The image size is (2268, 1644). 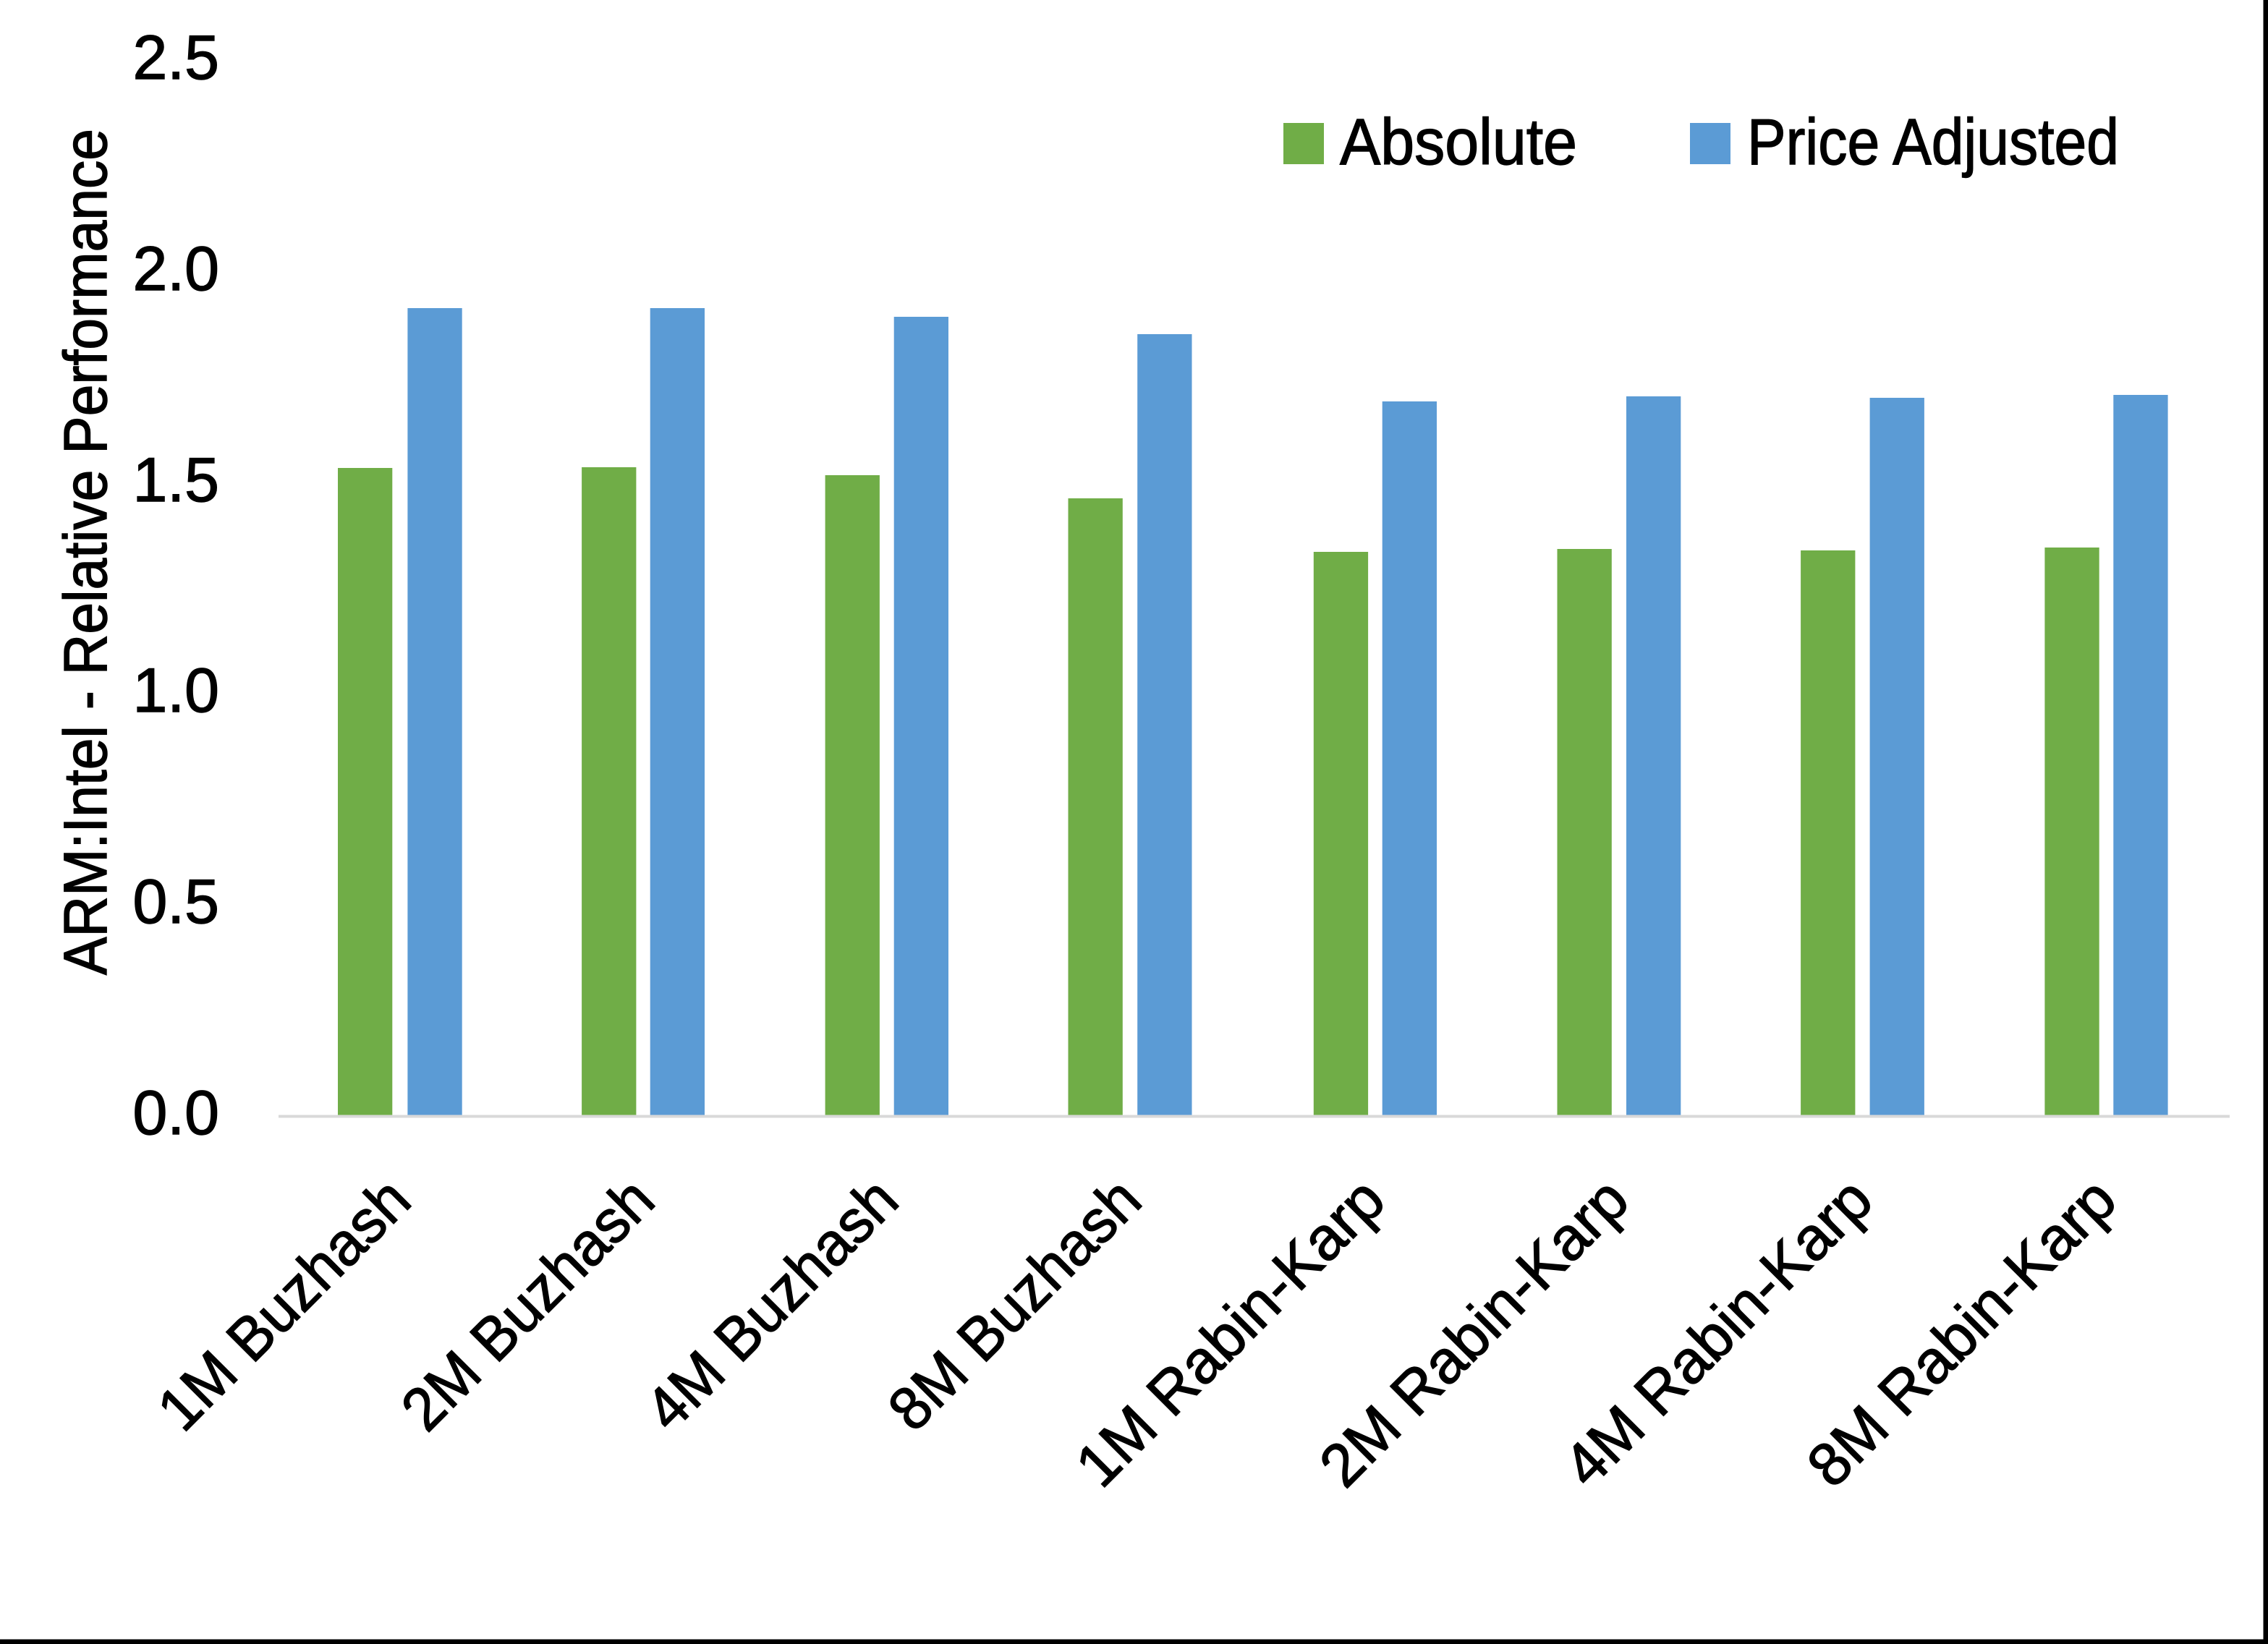 What do you see at coordinates (1933, 142) in the screenshot?
I see `svg-text: Price Adjusted` at bounding box center [1933, 142].